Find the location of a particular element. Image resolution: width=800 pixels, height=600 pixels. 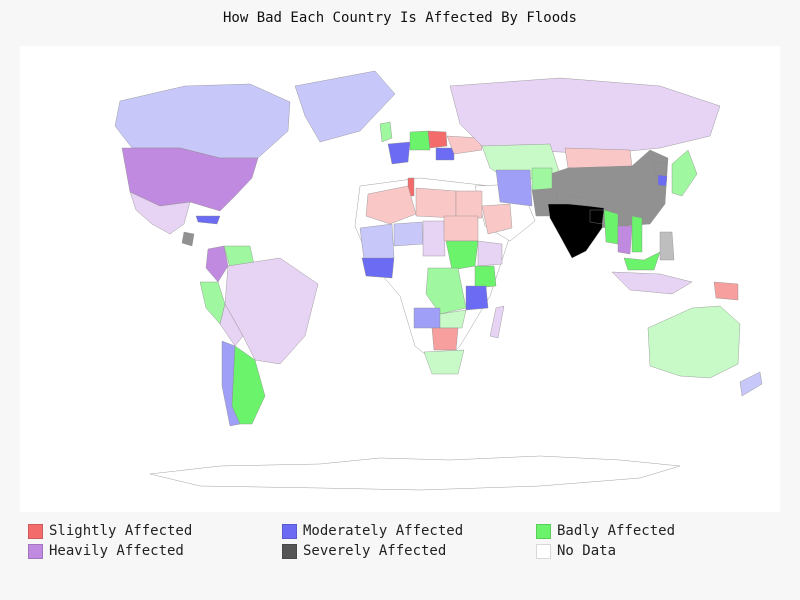

region-france is located at coordinates (399, 153).